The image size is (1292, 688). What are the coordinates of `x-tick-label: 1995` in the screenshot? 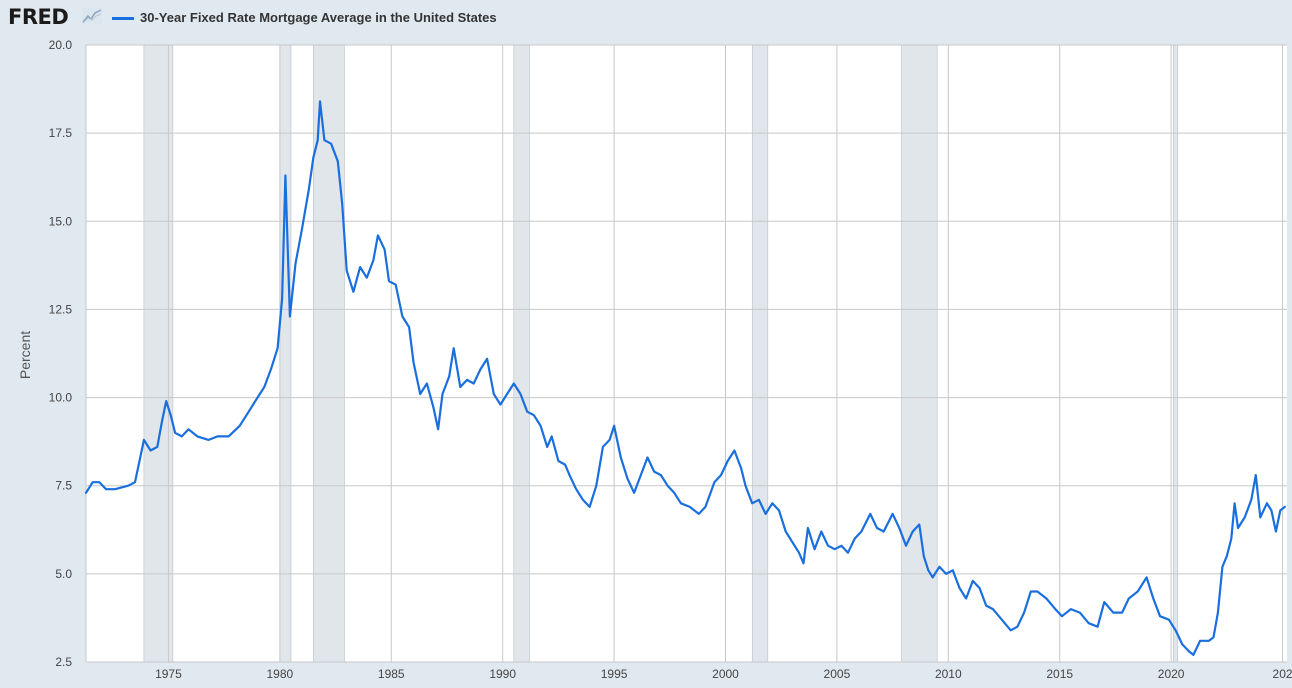 It's located at (614, 674).